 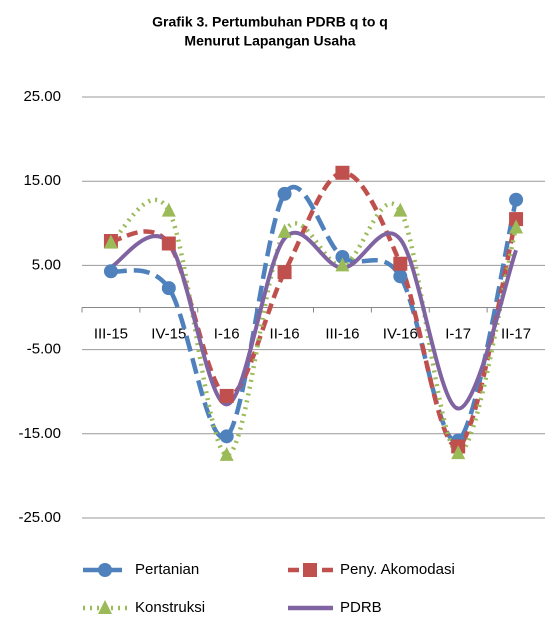 What do you see at coordinates (168, 333) in the screenshot?
I see `x-tick-label: IV-15` at bounding box center [168, 333].